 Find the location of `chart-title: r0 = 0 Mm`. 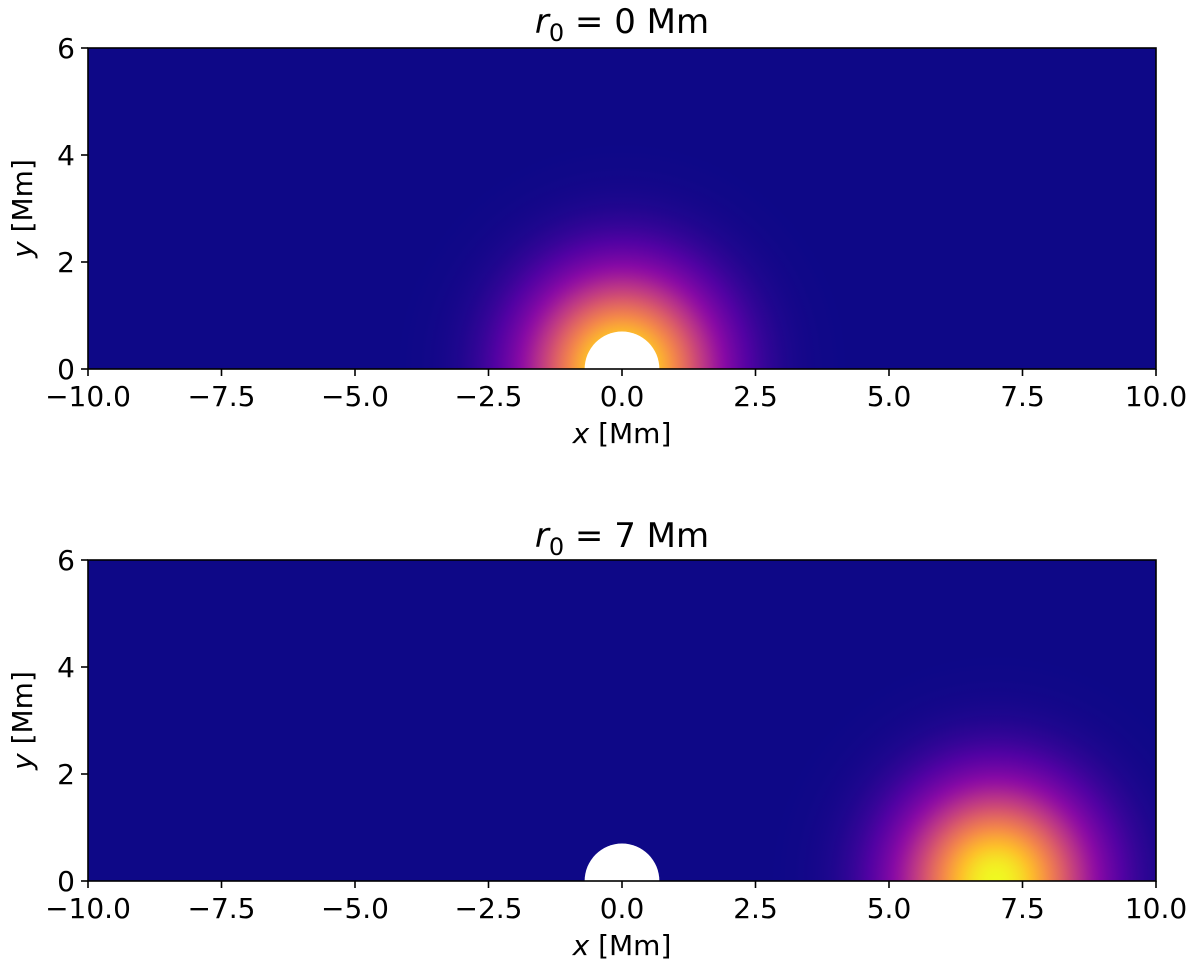

chart-title: r0 = 0 Mm is located at coordinates (622, 24).